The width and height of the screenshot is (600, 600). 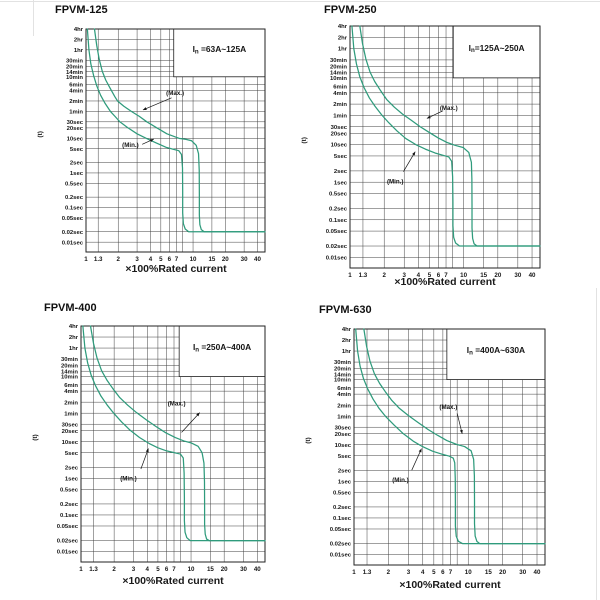 What do you see at coordinates (341, 172) in the screenshot?
I see `y-tick-label: 2sec` at bounding box center [341, 172].